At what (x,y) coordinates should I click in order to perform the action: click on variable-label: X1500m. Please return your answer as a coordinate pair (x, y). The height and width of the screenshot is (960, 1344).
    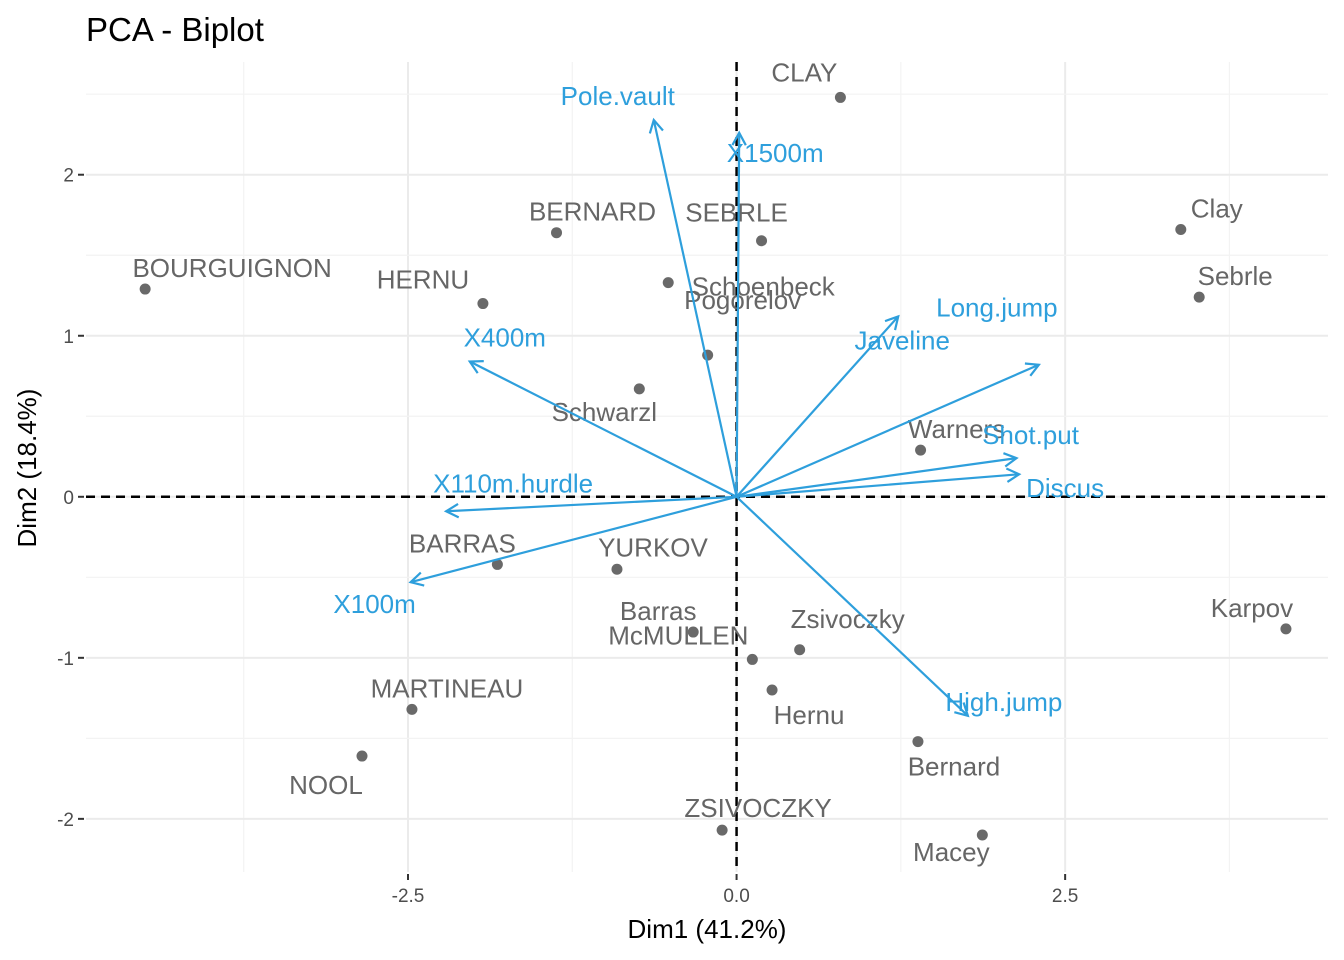
    Looking at the image, I should click on (775, 153).